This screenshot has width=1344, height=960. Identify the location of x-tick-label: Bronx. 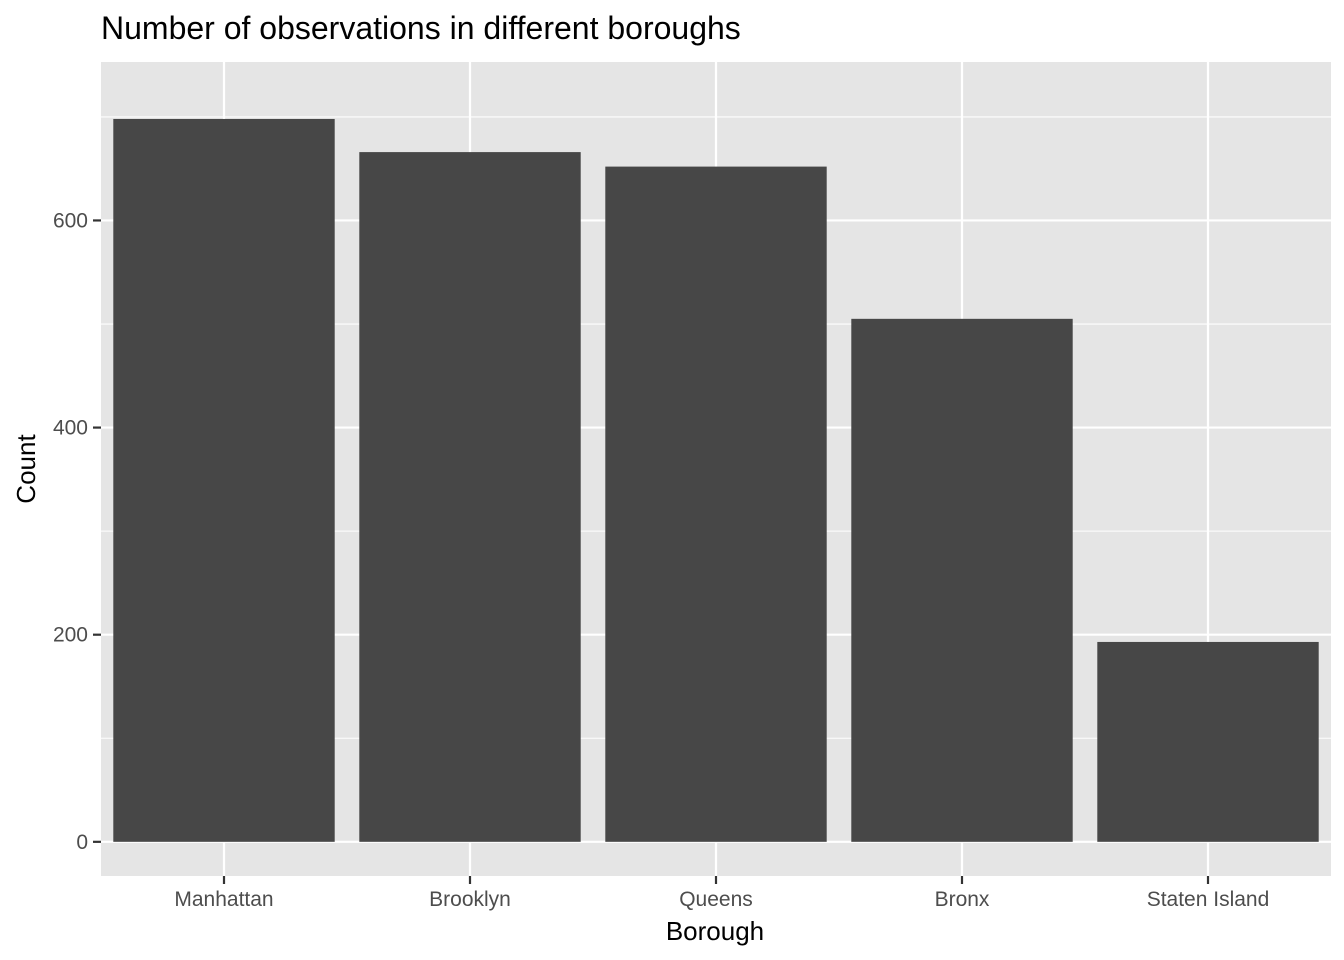
(962, 899).